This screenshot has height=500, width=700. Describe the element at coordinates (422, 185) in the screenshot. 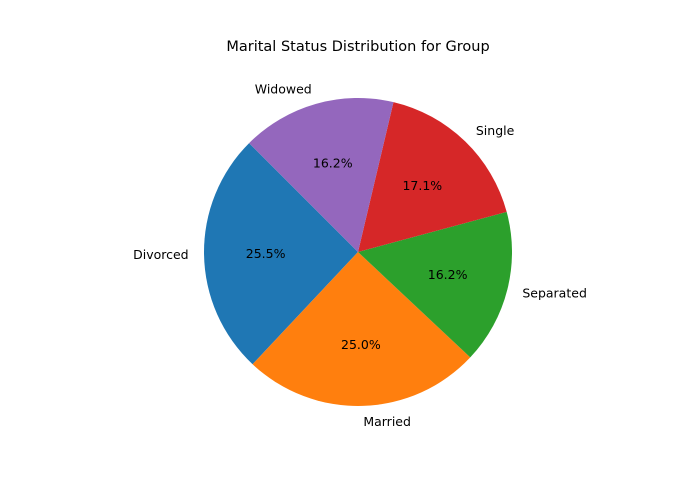

I see `slice-percent-single: 17.1%` at that location.